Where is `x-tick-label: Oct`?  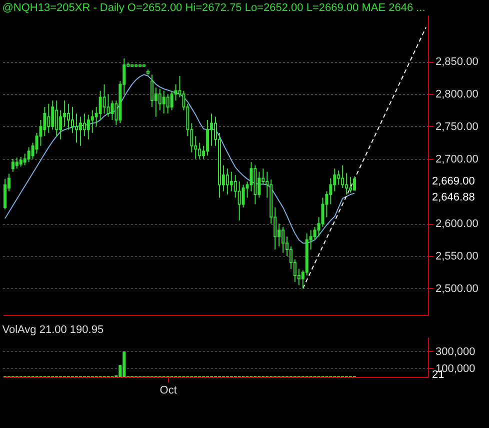 x-tick-label: Oct is located at coordinates (168, 390).